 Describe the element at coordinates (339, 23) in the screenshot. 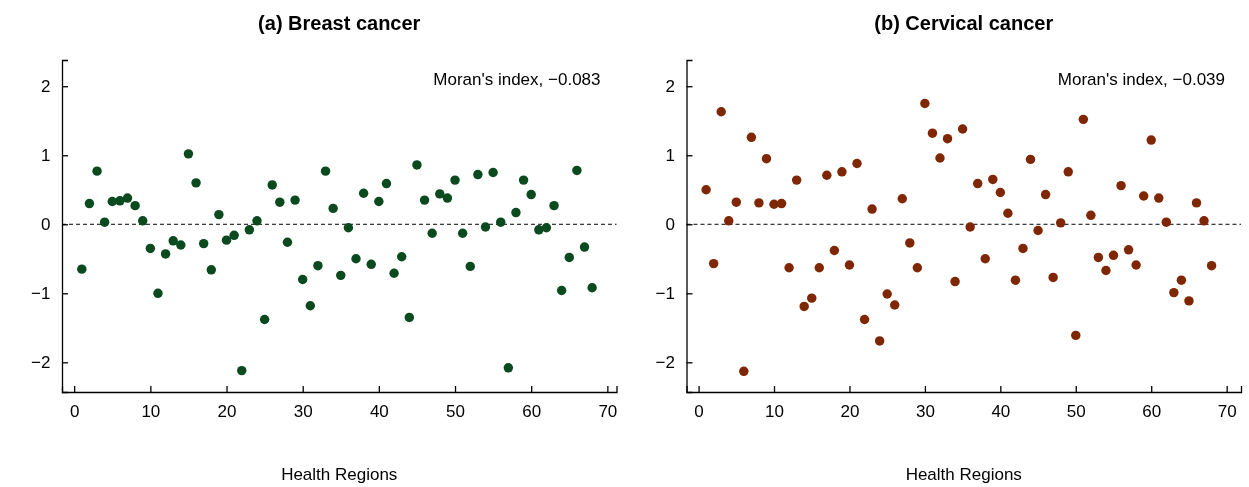

I see `chart-title: (a) Breast cancer` at that location.